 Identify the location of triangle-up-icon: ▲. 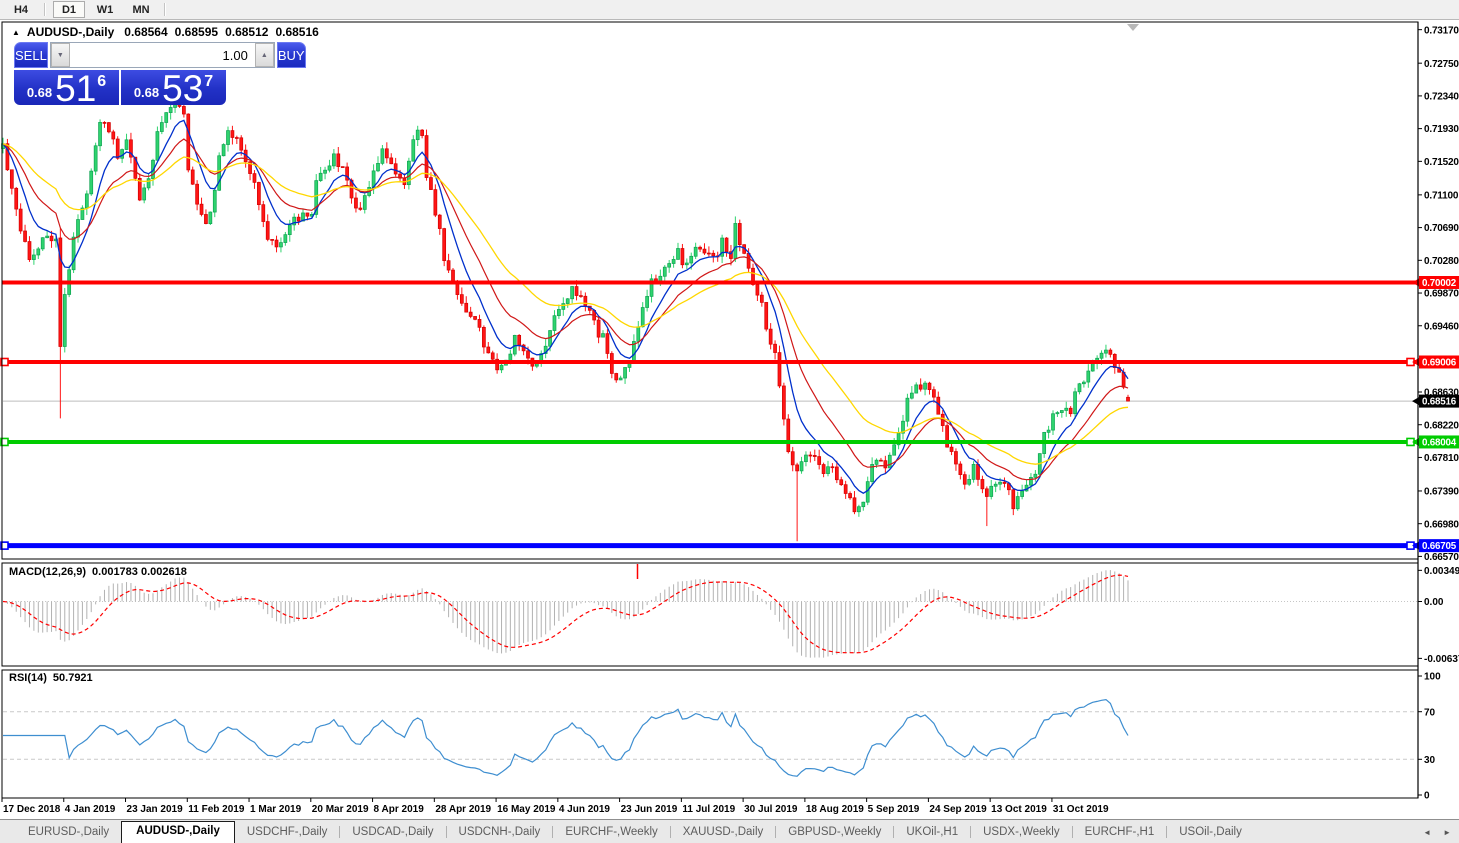
(264, 55).